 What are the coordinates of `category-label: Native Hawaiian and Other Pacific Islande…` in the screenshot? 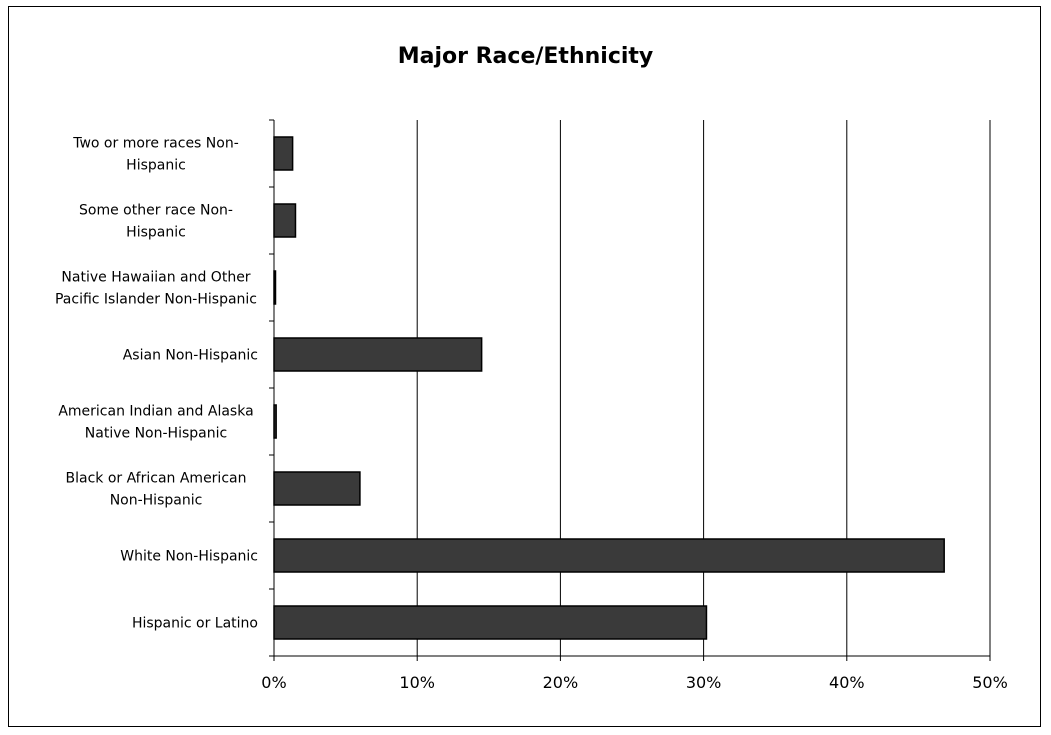 It's located at (156, 289).